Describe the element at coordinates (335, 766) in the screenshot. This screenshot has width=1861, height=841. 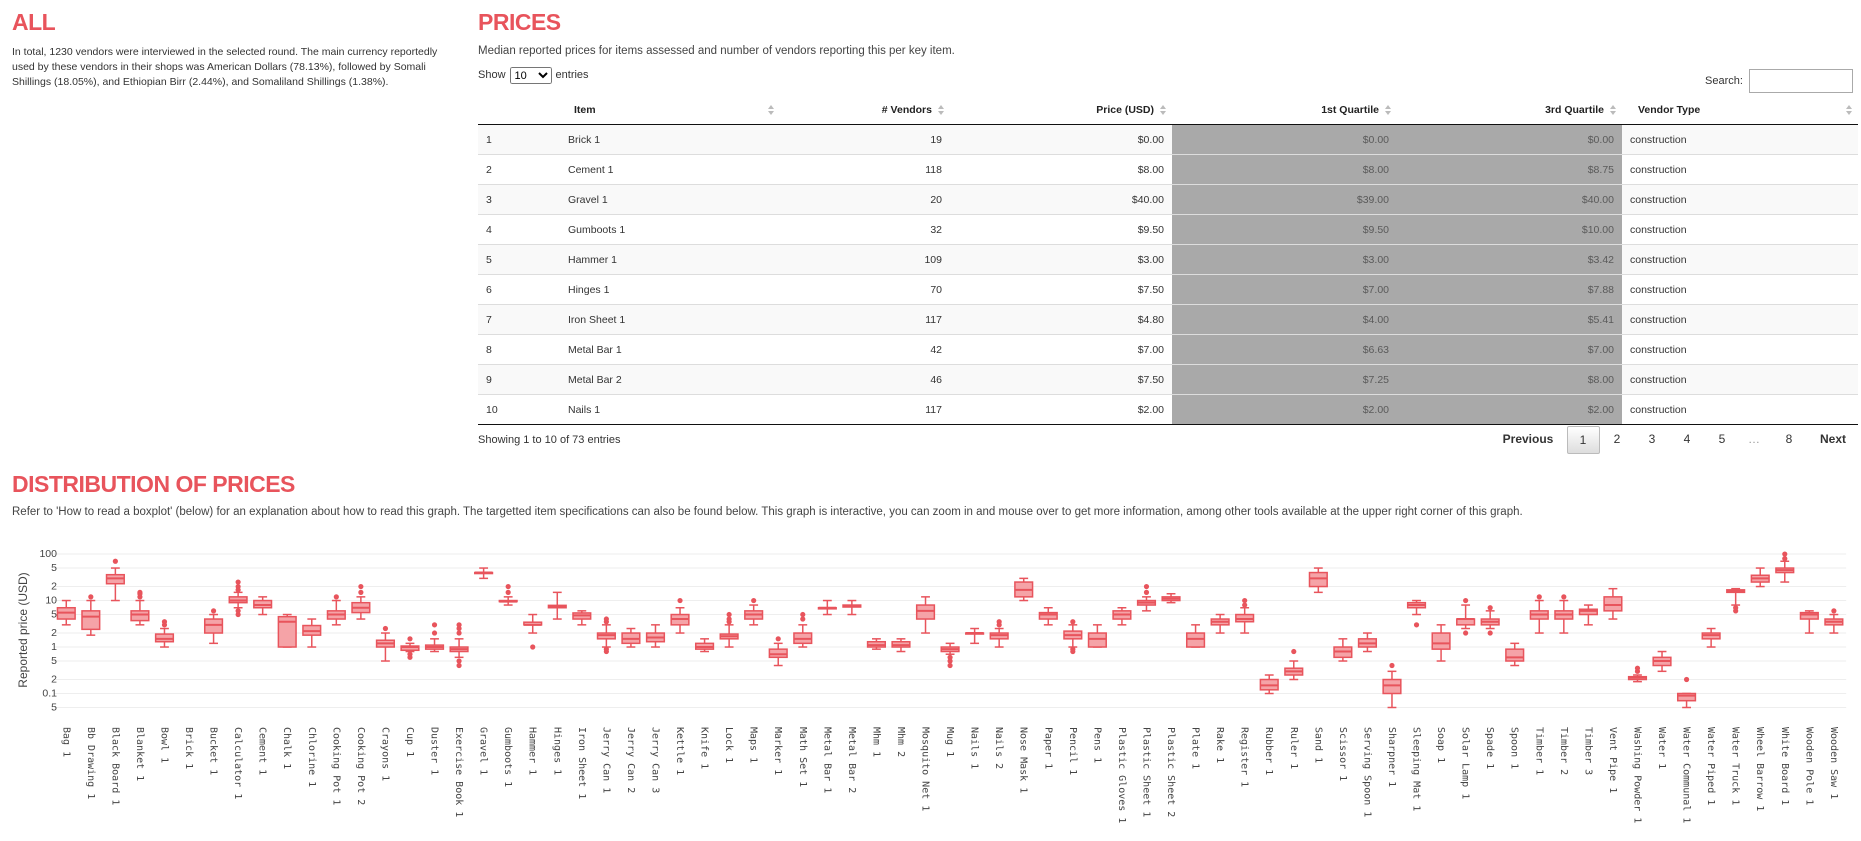
I see `x-tick-label: Cooking Pot 1` at that location.